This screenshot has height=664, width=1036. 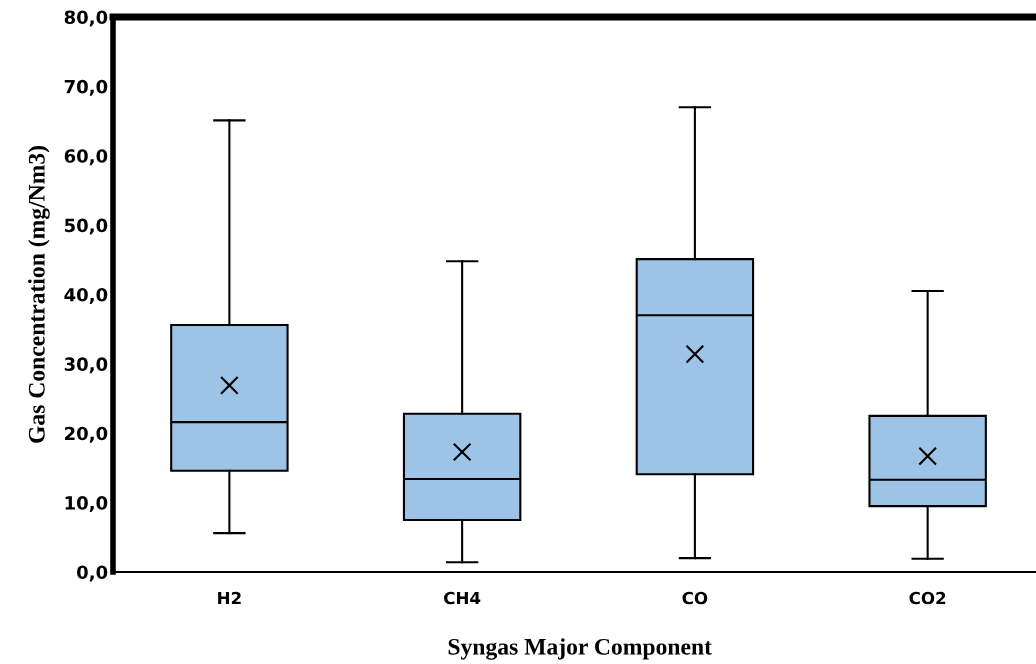 What do you see at coordinates (927, 598) in the screenshot?
I see `x-tick-label: CO2` at bounding box center [927, 598].